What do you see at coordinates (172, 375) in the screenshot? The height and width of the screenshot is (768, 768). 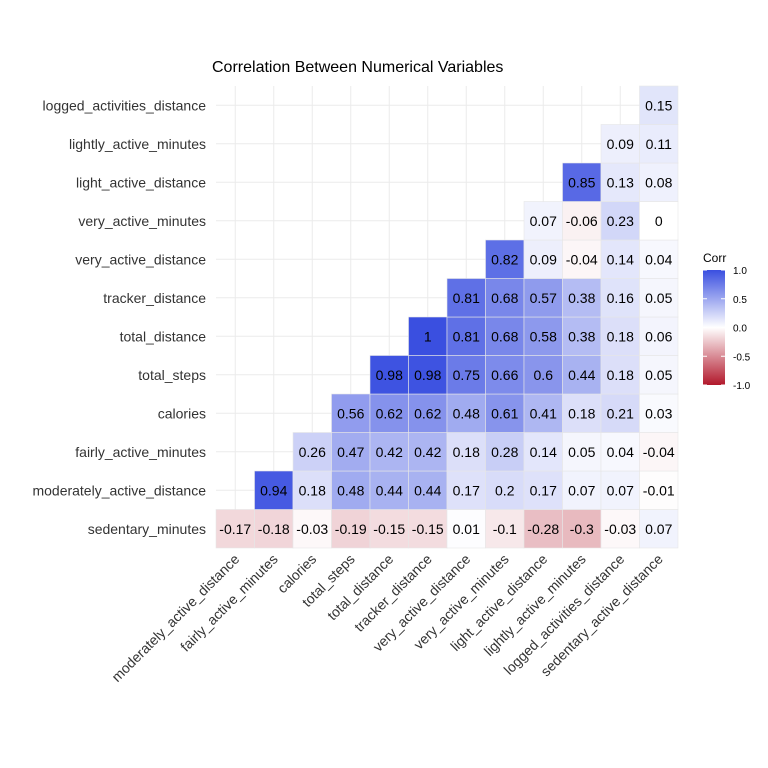 I see `y-tick-label: total_steps` at bounding box center [172, 375].